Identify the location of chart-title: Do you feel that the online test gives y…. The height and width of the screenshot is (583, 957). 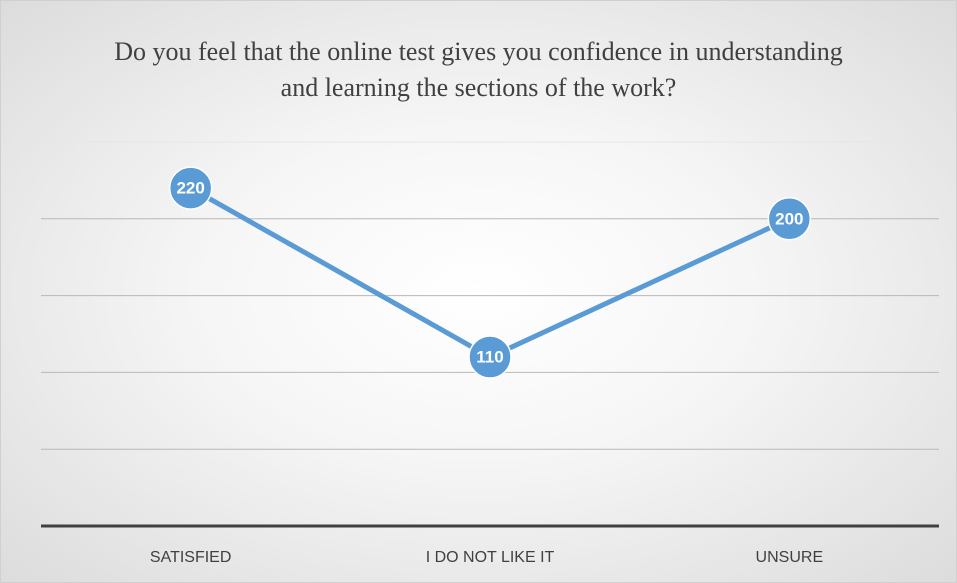
(478, 69).